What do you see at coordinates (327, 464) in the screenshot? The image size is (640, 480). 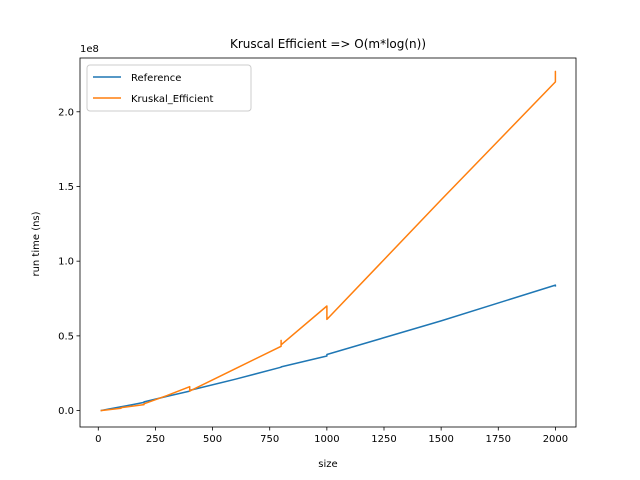 I see `x-axis-label: size` at bounding box center [327, 464].